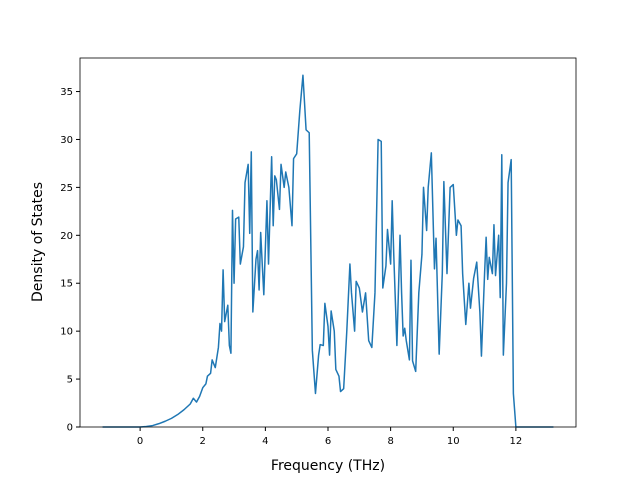 This screenshot has height=480, width=640. Describe the element at coordinates (140, 441) in the screenshot. I see `x-tick-label: 0` at that location.